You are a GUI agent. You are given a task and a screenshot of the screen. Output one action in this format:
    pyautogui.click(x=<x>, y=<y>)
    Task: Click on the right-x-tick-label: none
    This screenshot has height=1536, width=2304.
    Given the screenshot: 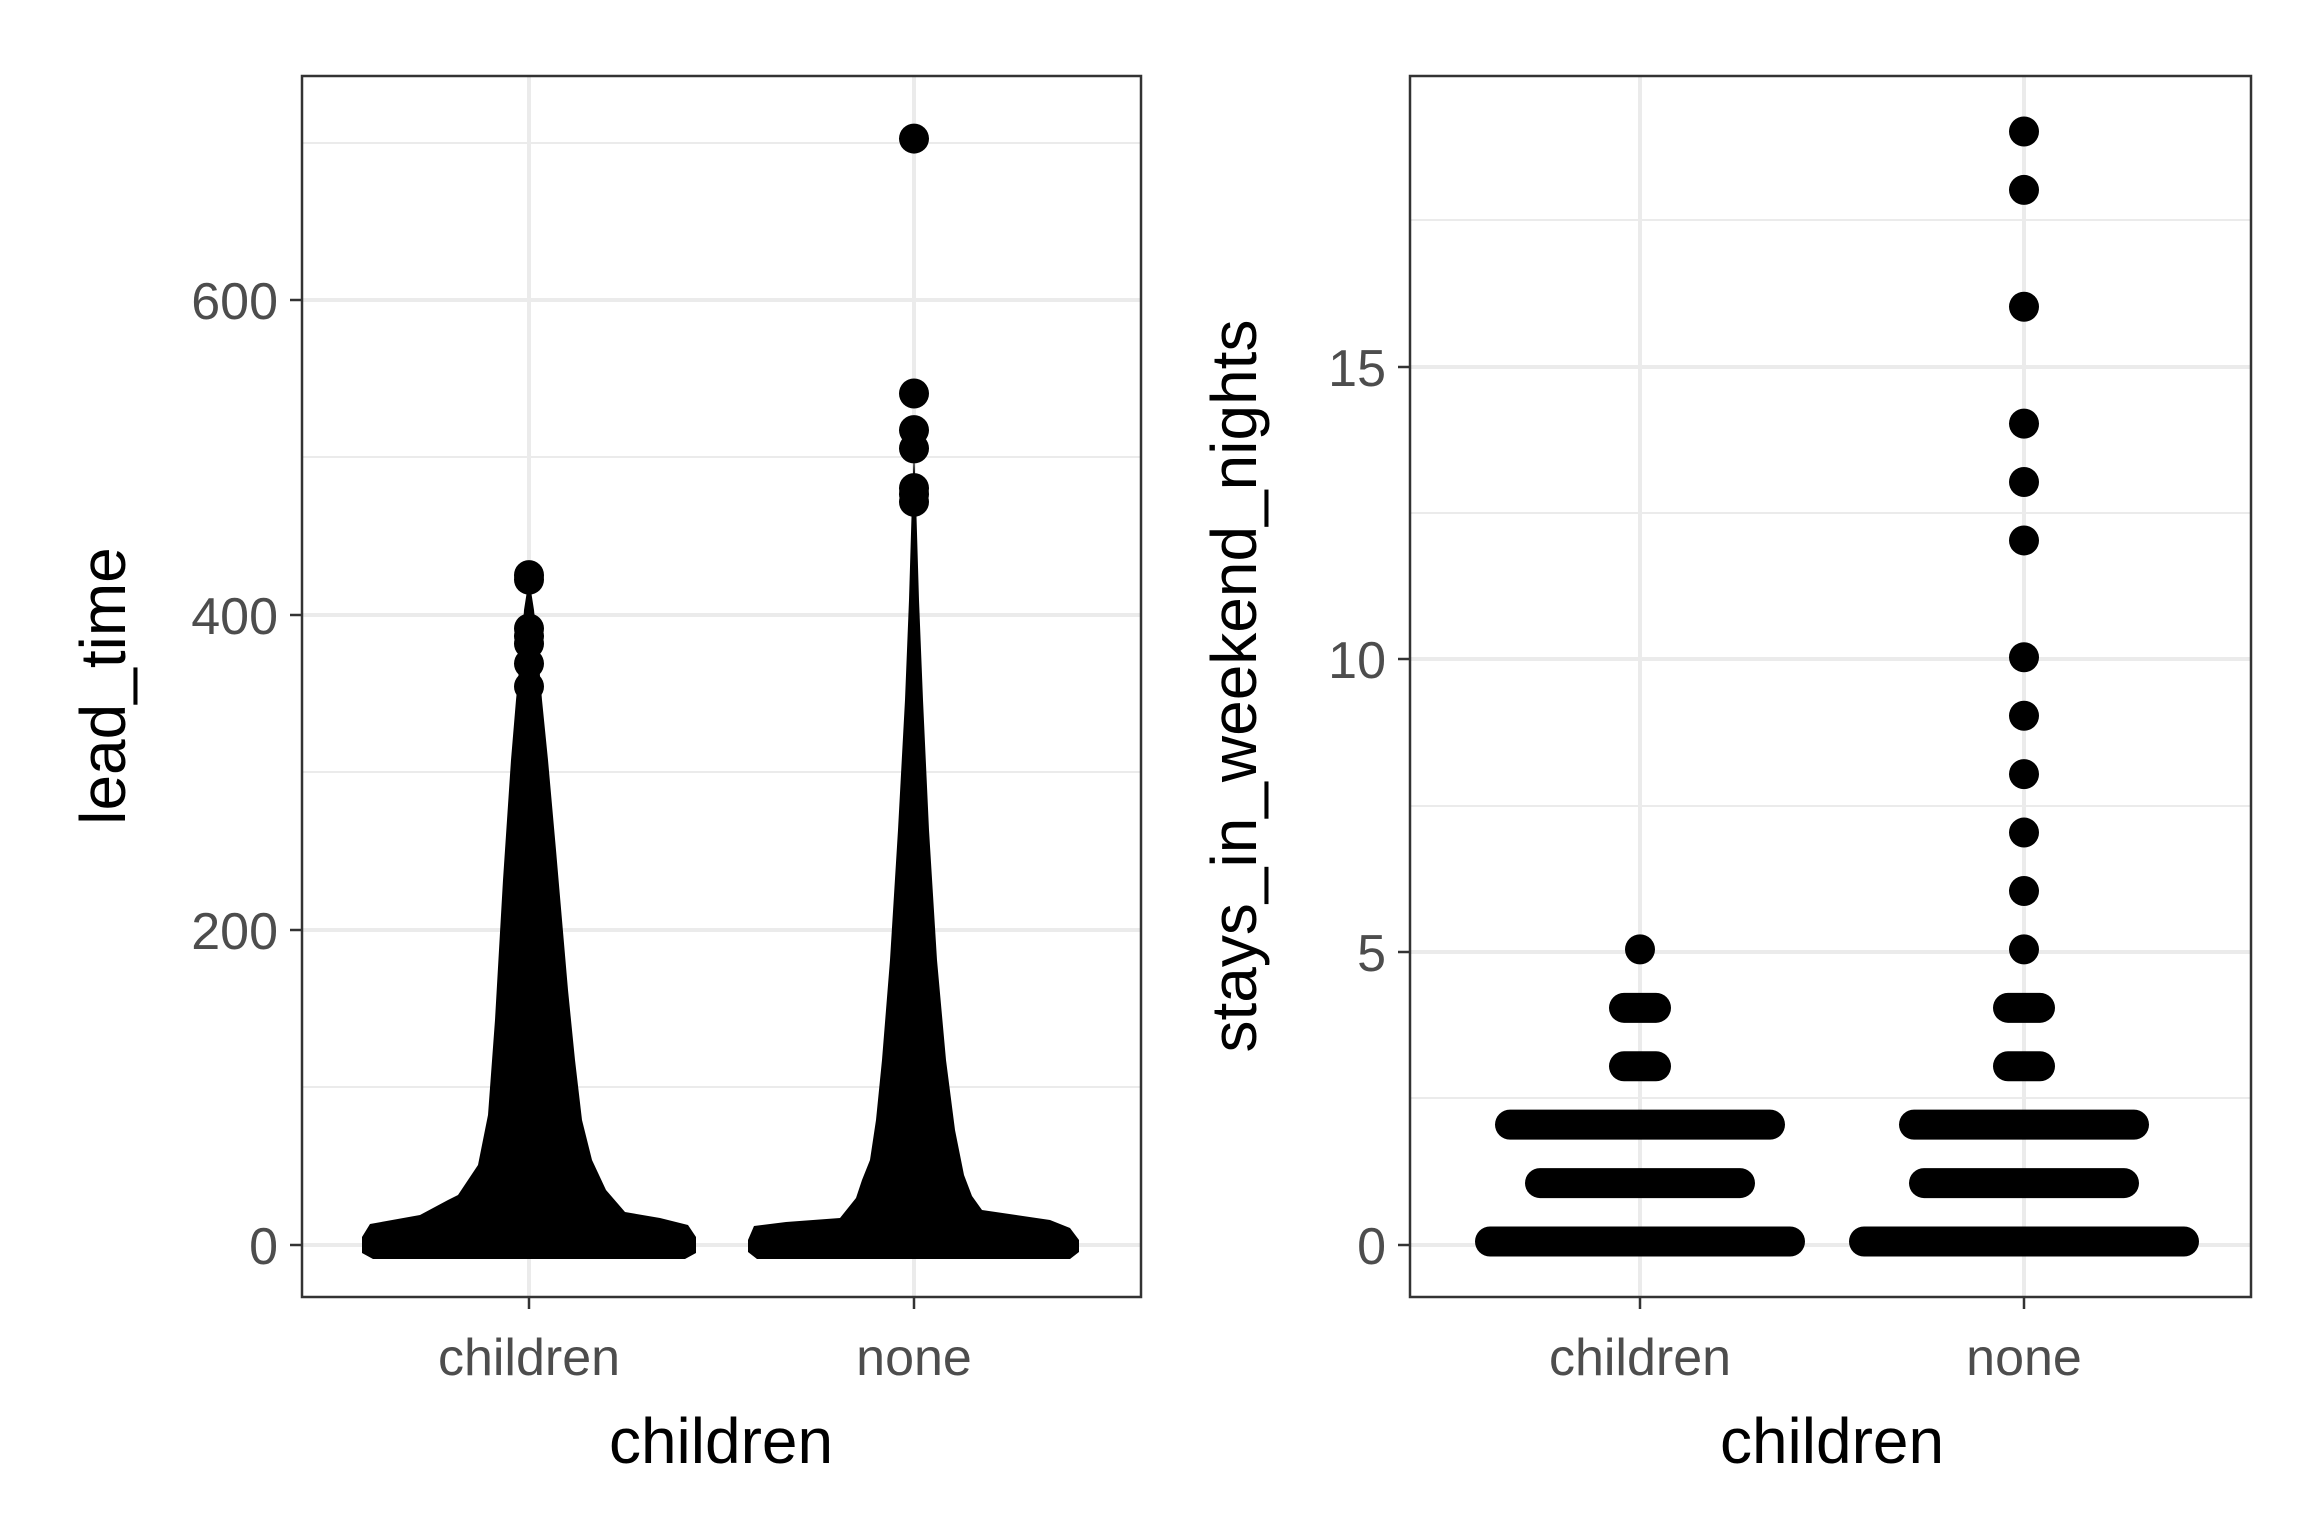 What is the action you would take?
    pyautogui.click(x=2024, y=1358)
    